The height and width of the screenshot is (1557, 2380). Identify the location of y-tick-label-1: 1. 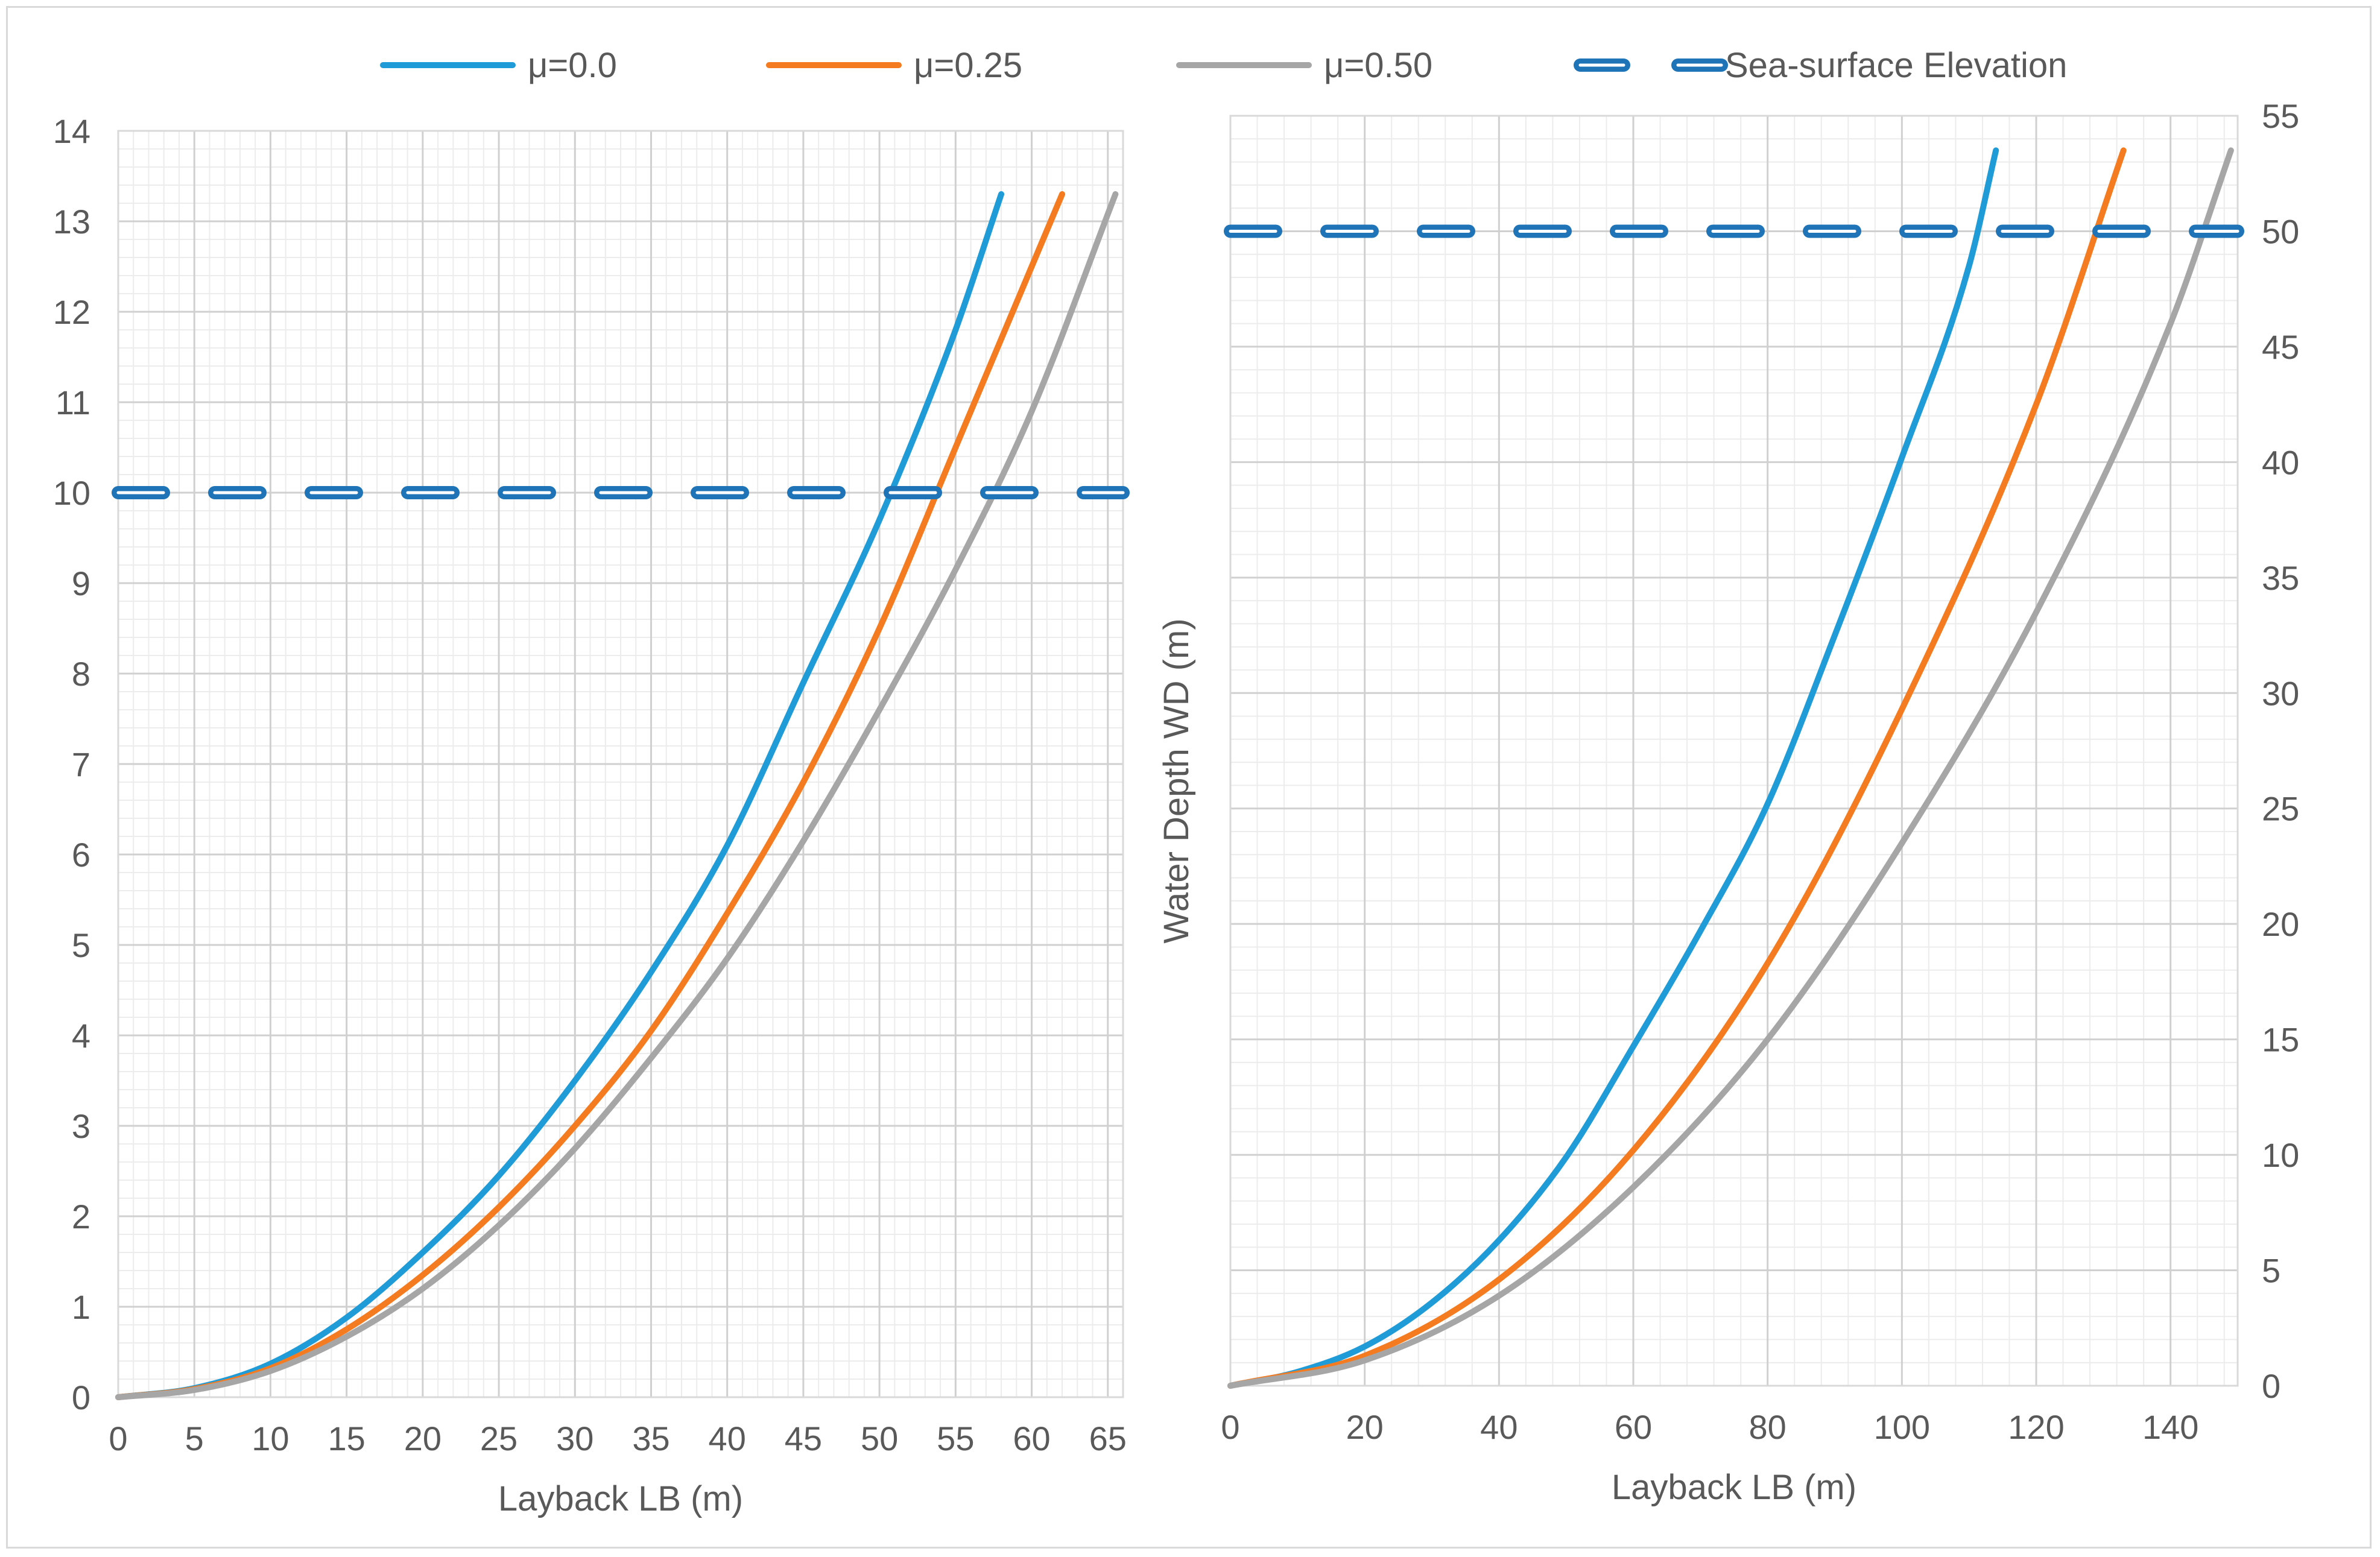
(81, 1307).